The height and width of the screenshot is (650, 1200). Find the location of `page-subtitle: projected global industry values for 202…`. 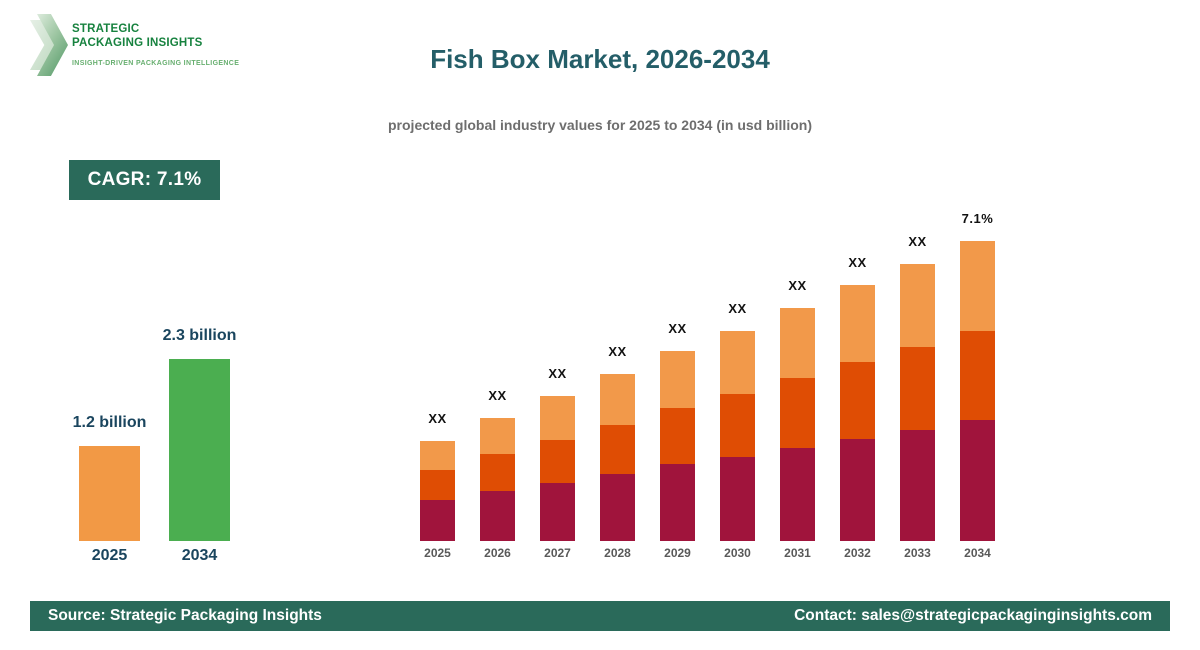

page-subtitle: projected global industry values for 202… is located at coordinates (600, 125).